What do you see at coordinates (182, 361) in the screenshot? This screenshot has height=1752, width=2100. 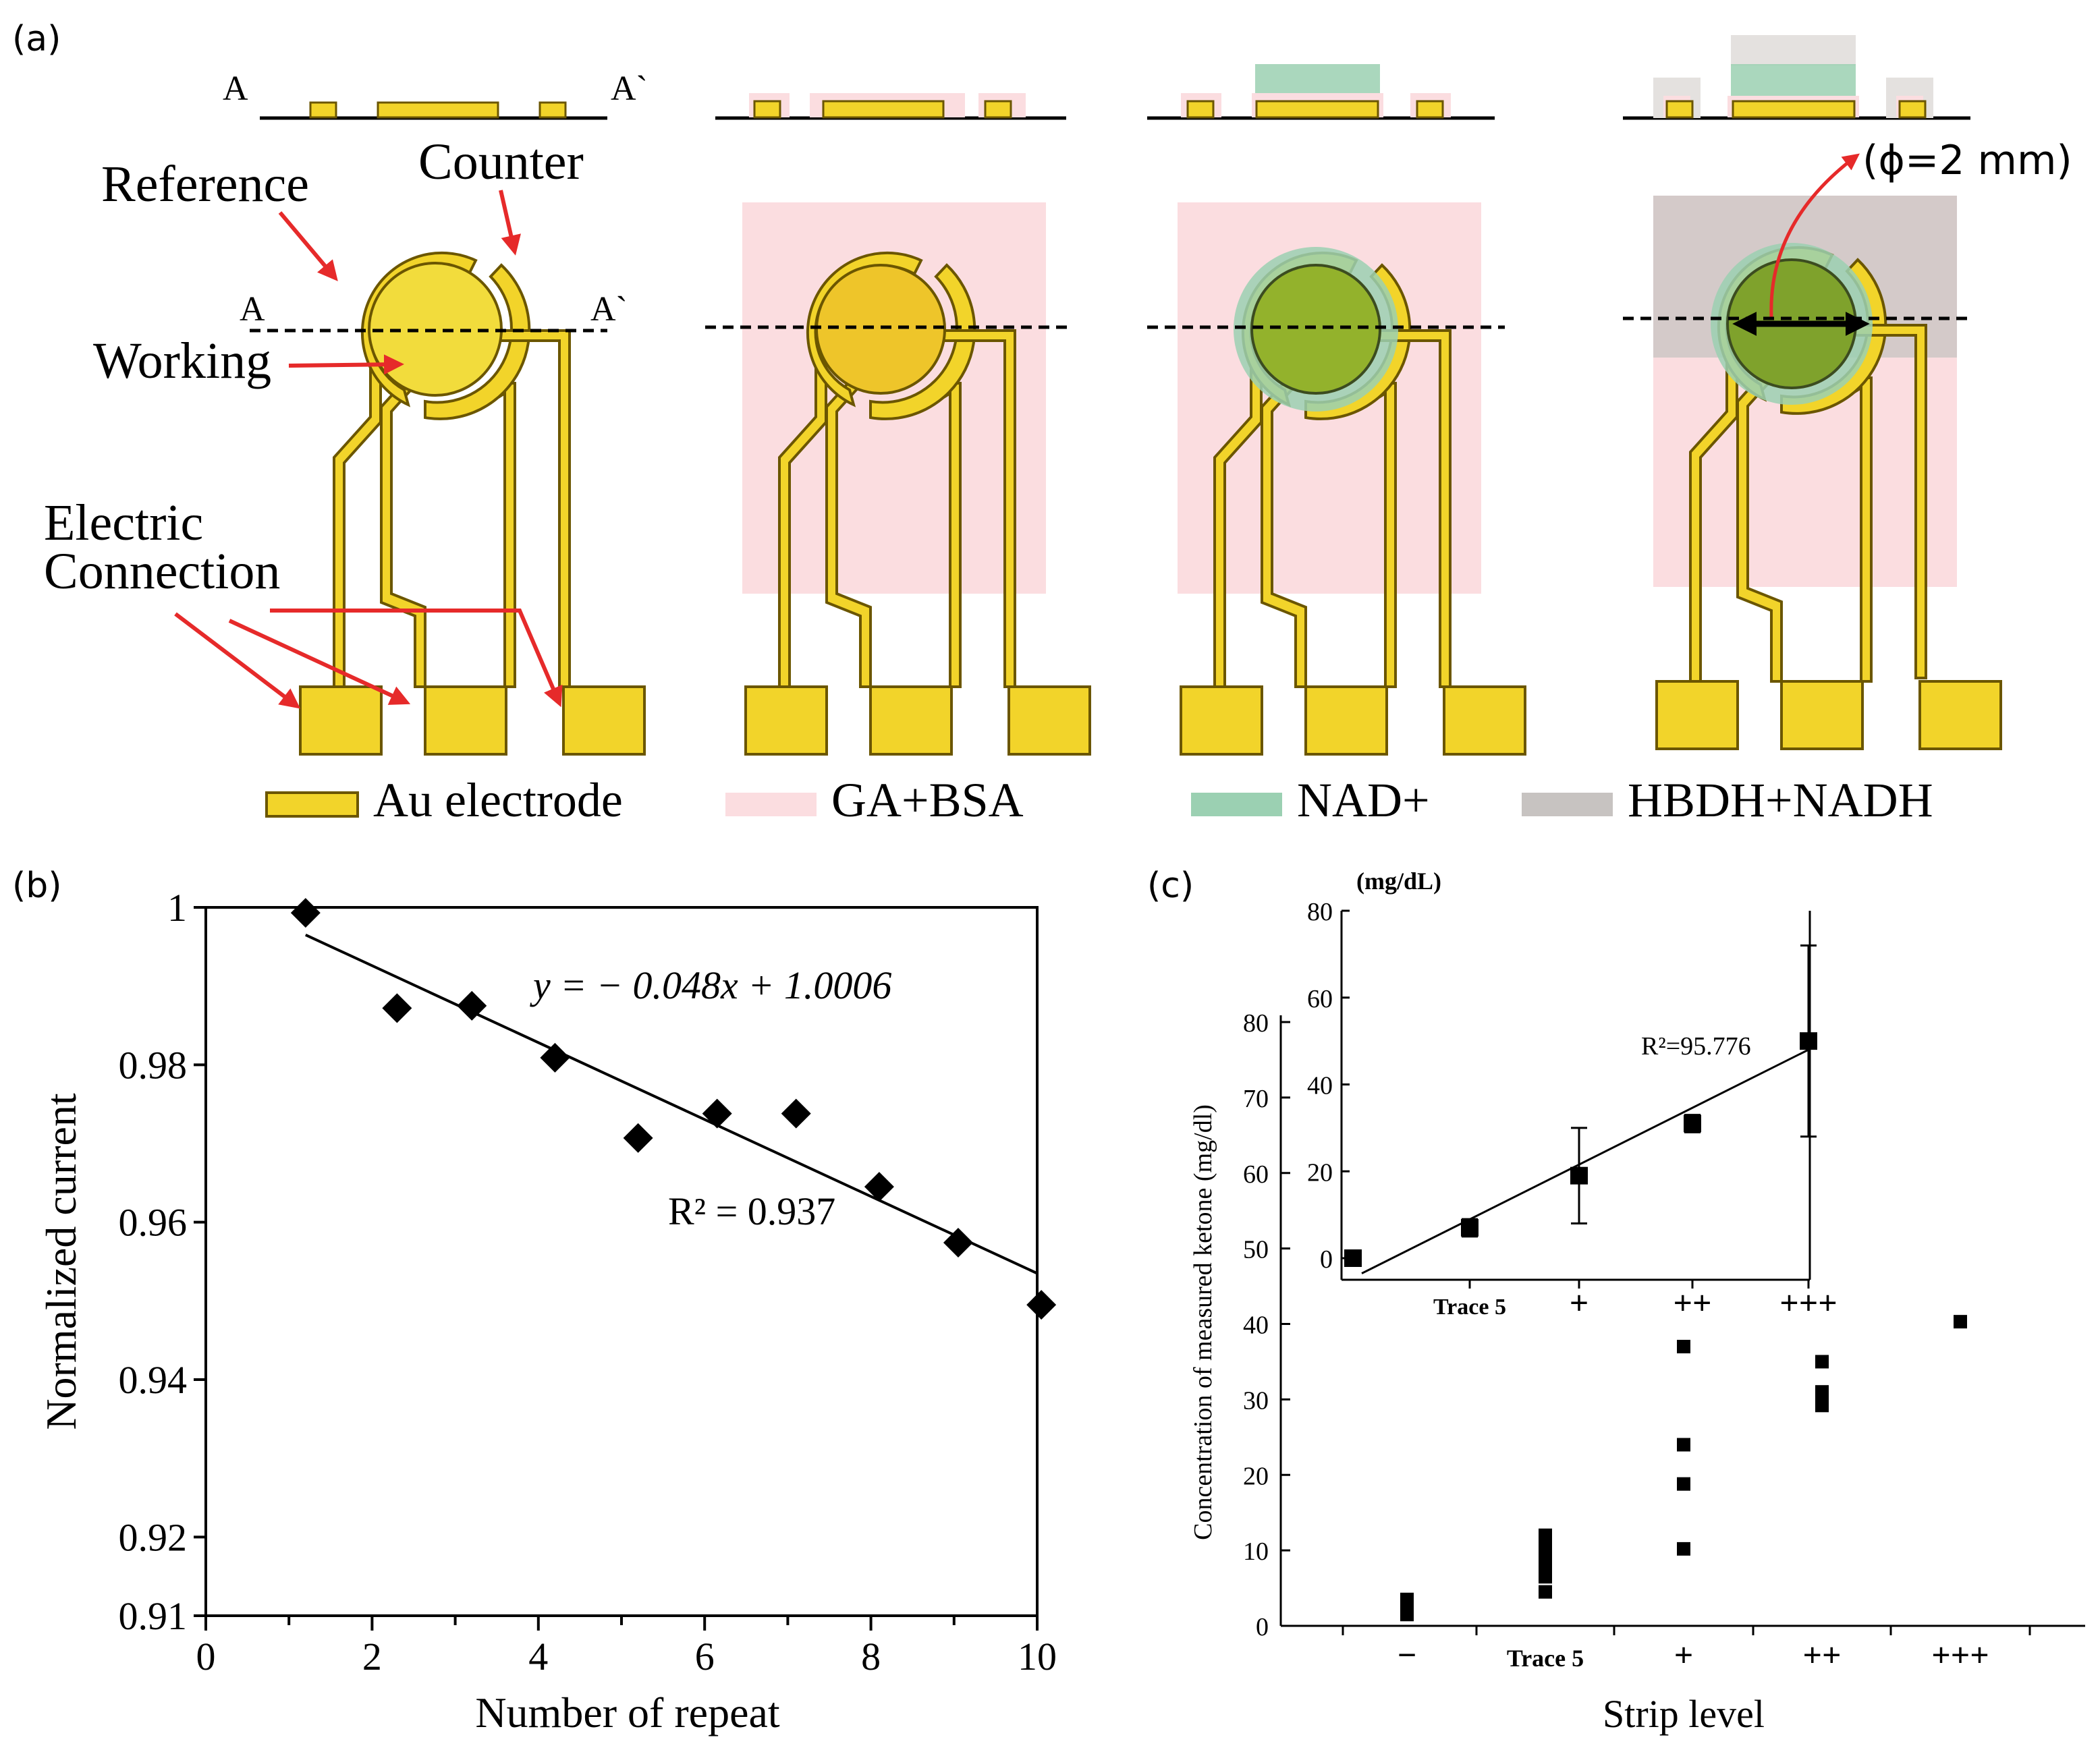 I see `working-label: Working` at bounding box center [182, 361].